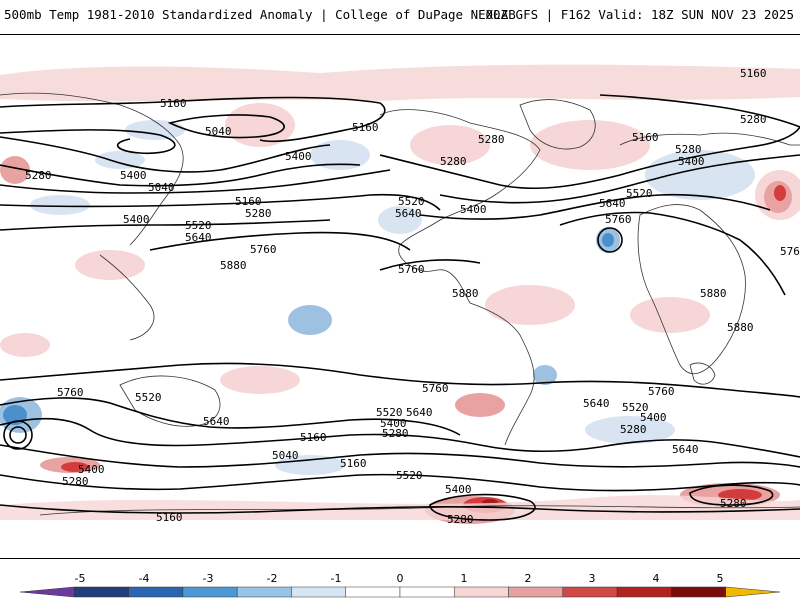  What do you see at coordinates (400, 578) in the screenshot?
I see `colorbar-tick-label: 0` at bounding box center [400, 578].